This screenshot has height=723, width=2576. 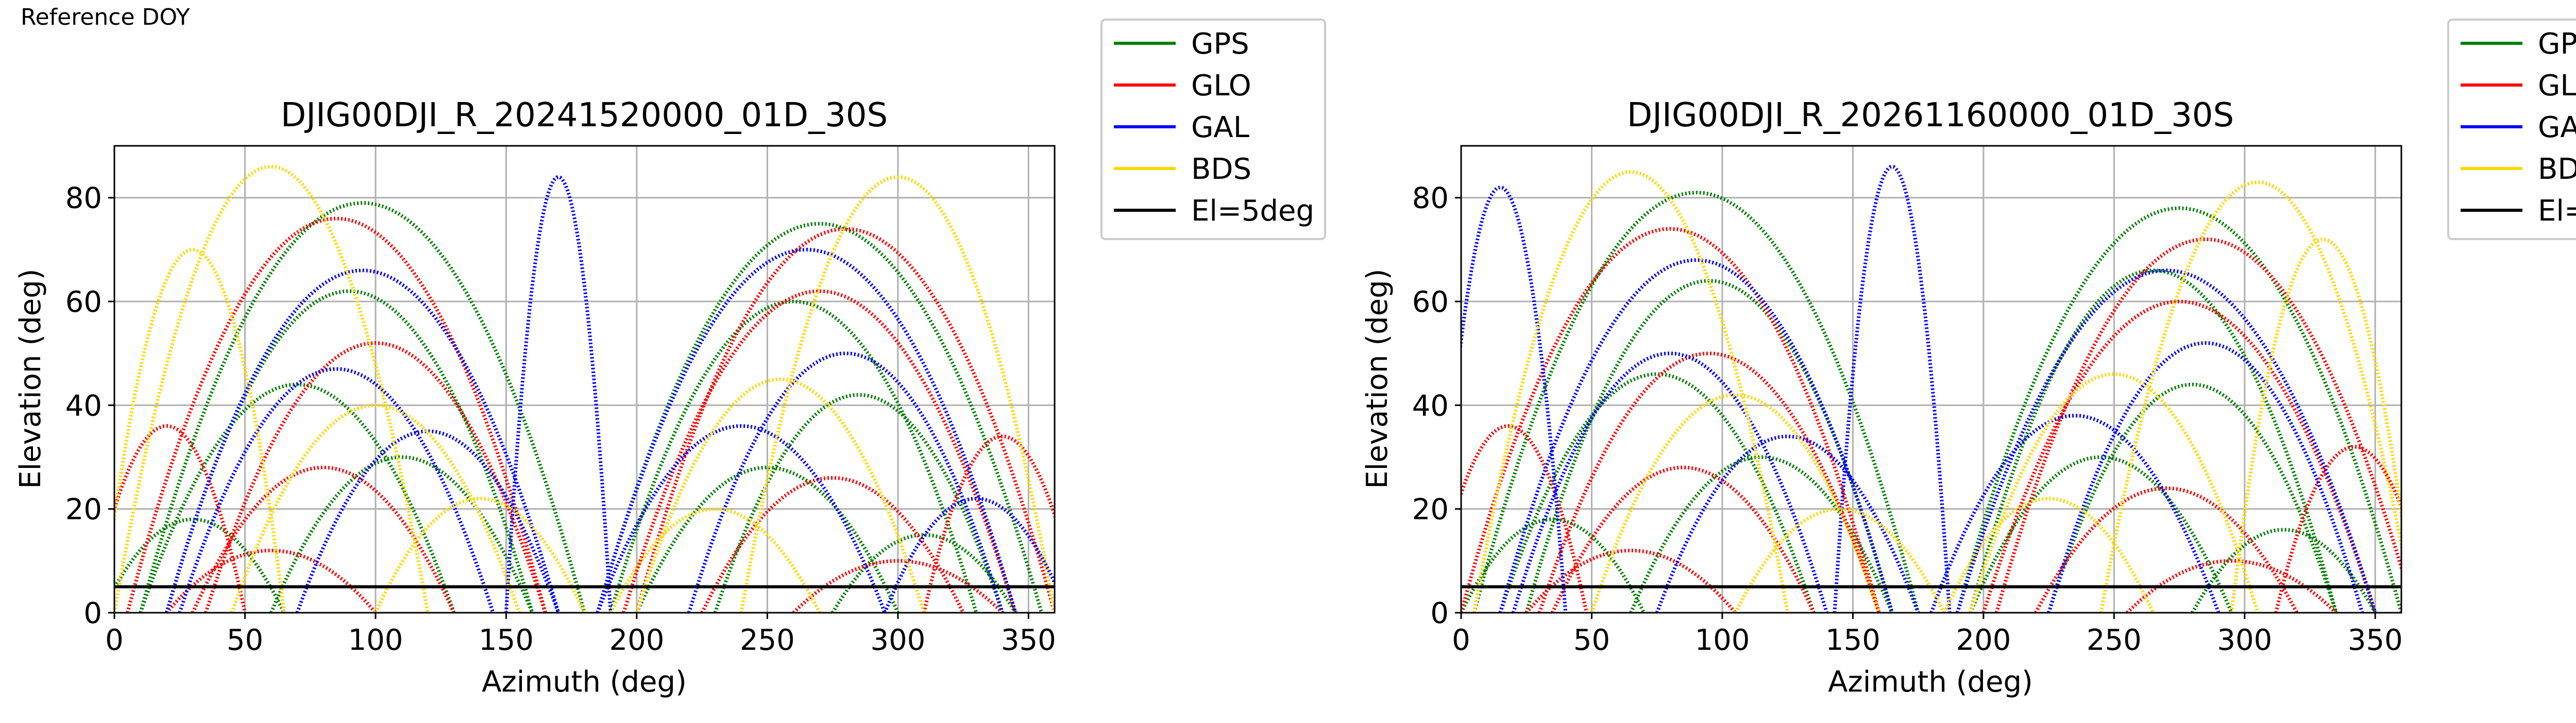 I want to click on legend-label-gal: GAL, so click(x=2557, y=127).